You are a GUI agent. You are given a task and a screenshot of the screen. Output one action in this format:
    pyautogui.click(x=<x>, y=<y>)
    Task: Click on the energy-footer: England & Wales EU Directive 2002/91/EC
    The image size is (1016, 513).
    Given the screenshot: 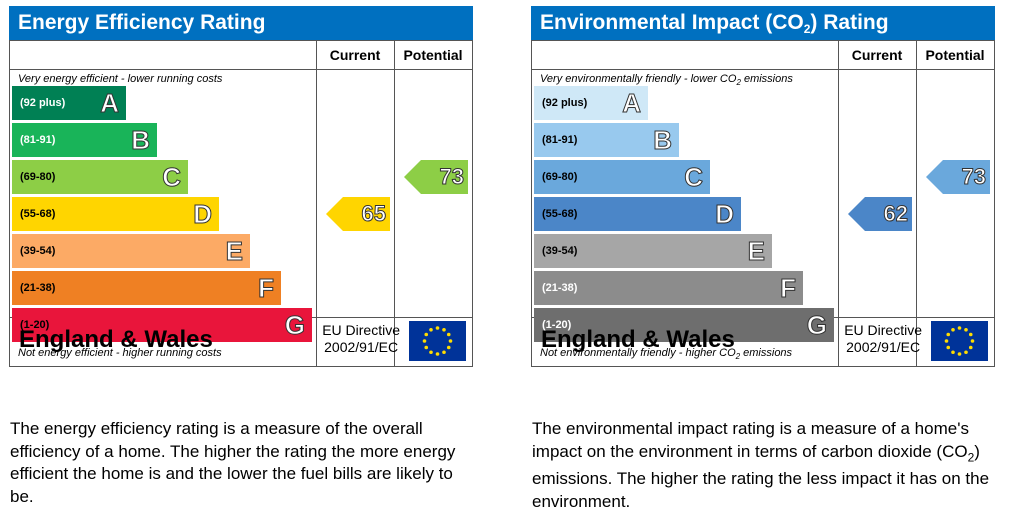 What is the action you would take?
    pyautogui.click(x=241, y=341)
    